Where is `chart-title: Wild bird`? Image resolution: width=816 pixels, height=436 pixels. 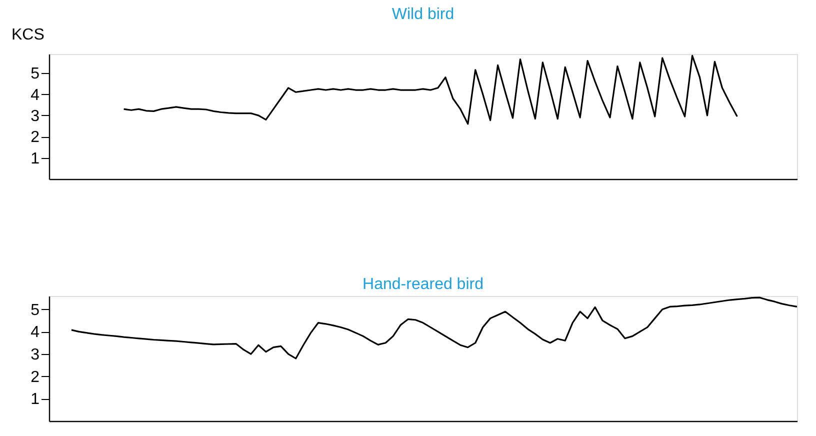 chart-title: Wild bird is located at coordinates (423, 14).